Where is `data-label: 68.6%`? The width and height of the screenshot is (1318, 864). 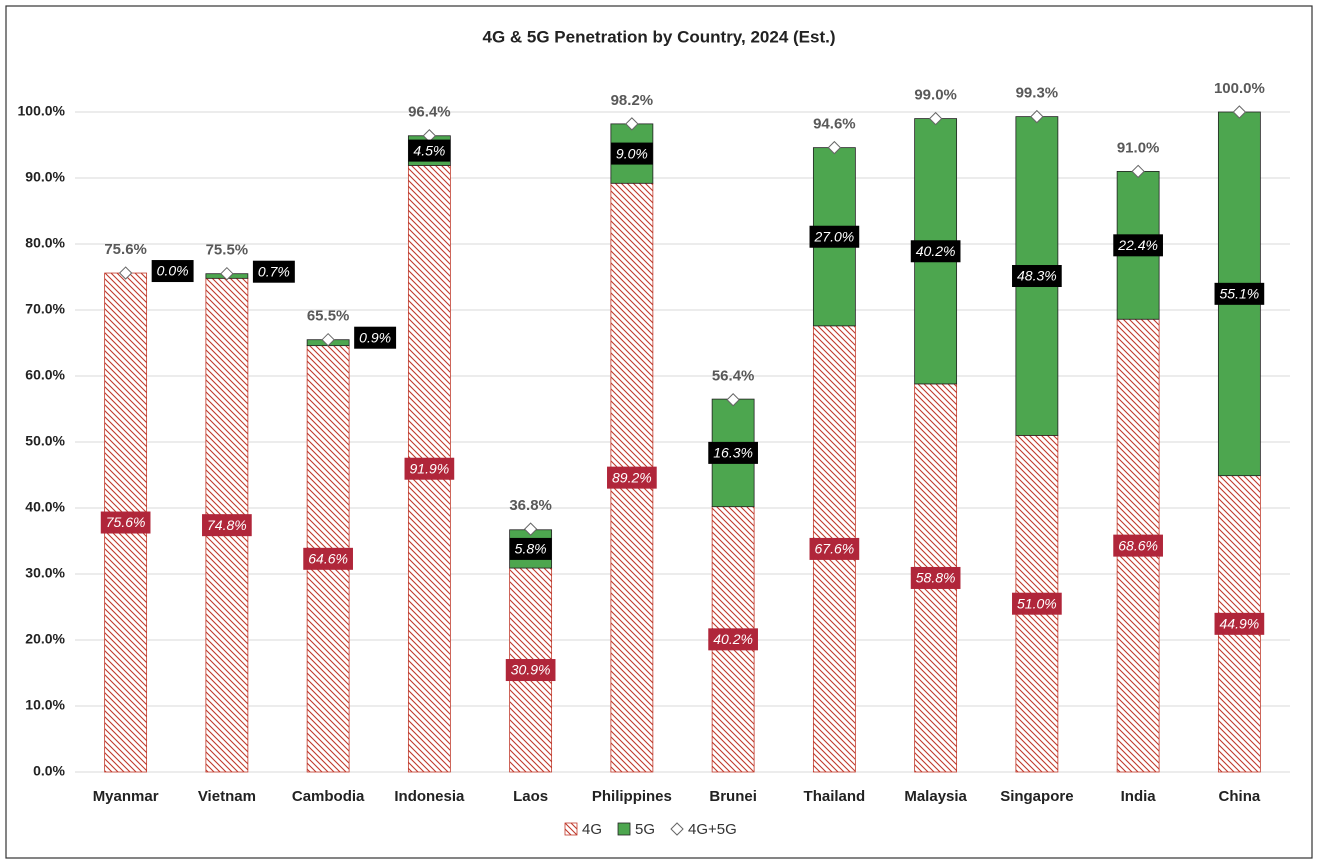 data-label: 68.6% is located at coordinates (1138, 545).